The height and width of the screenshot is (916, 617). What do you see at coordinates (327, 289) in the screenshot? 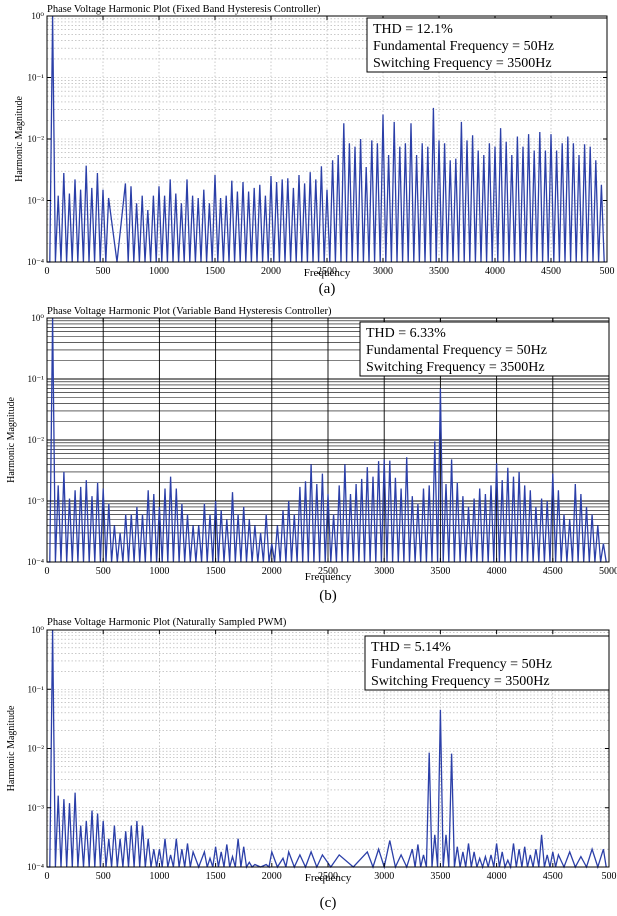
I see `chart-a-caption: (a)` at bounding box center [327, 289].